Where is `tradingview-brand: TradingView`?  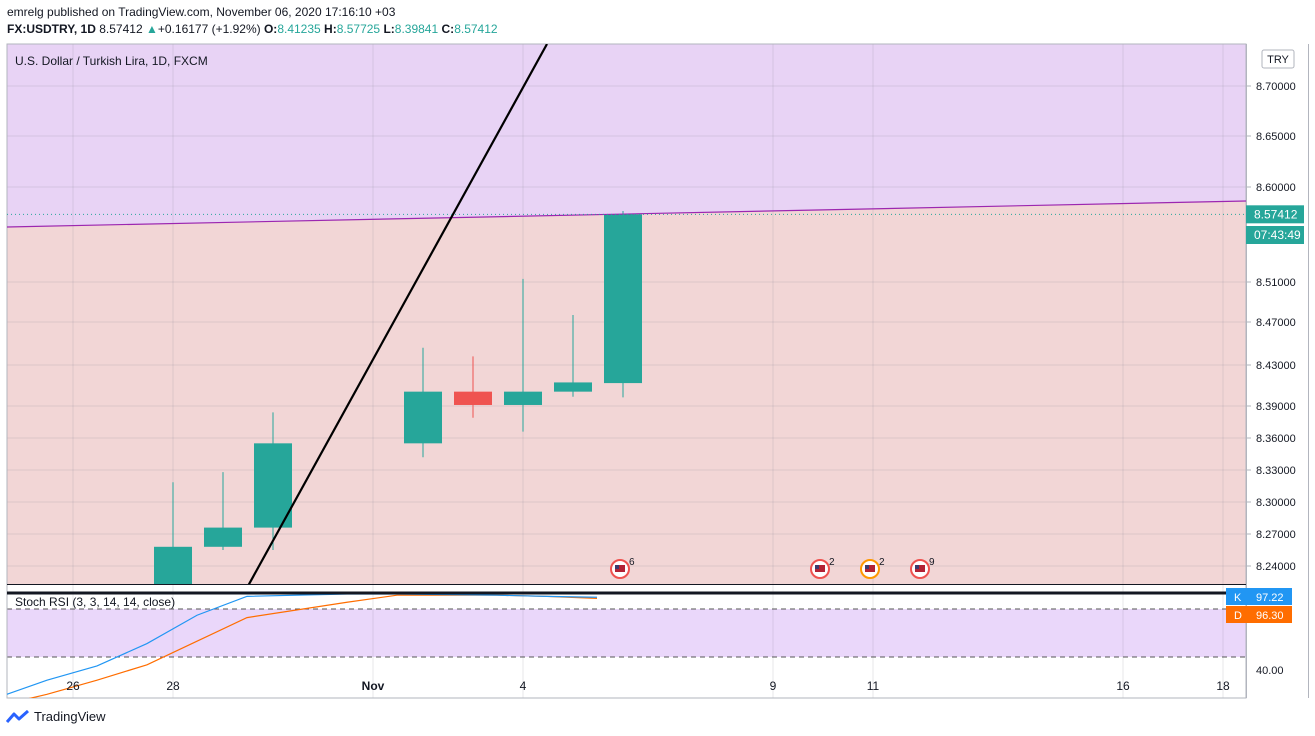 tradingview-brand: TradingView is located at coordinates (56, 716).